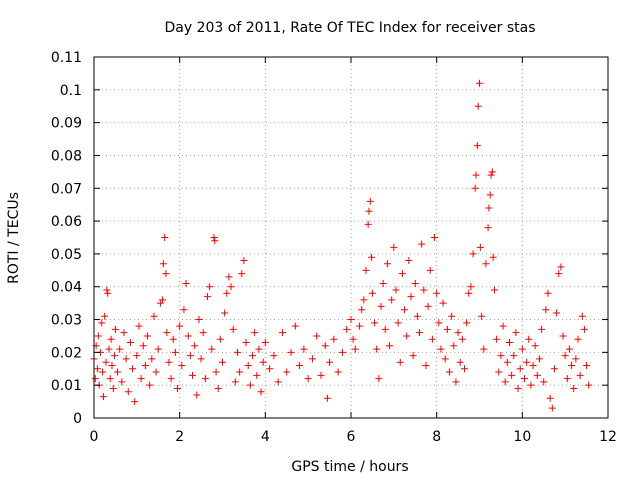  I want to click on x-tick-label: 2, so click(179, 437).